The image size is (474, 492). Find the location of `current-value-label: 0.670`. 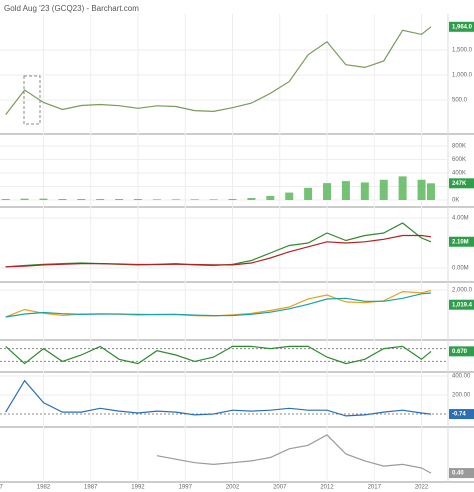

current-value-label: 0.670 is located at coordinates (460, 352).